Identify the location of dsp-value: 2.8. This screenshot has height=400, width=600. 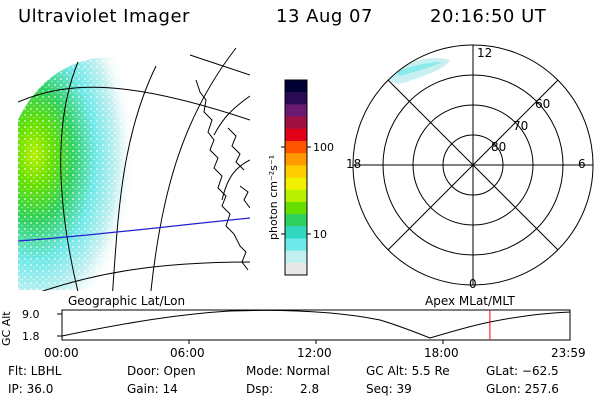
(310, 389).